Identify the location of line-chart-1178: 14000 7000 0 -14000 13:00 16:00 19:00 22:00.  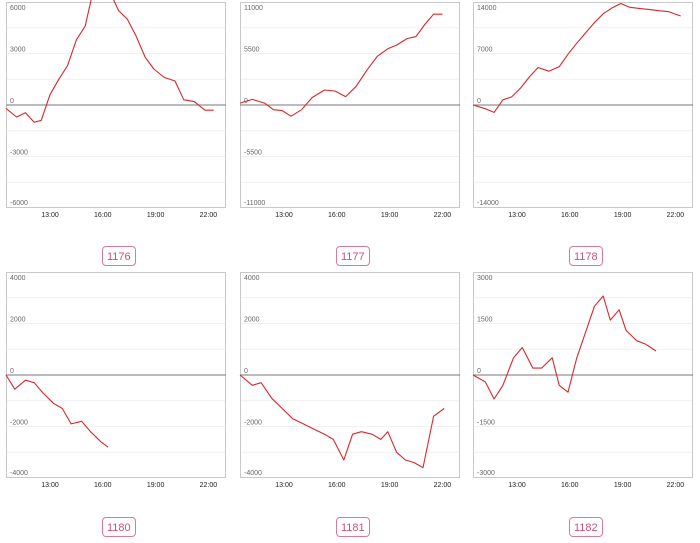
(582, 110).